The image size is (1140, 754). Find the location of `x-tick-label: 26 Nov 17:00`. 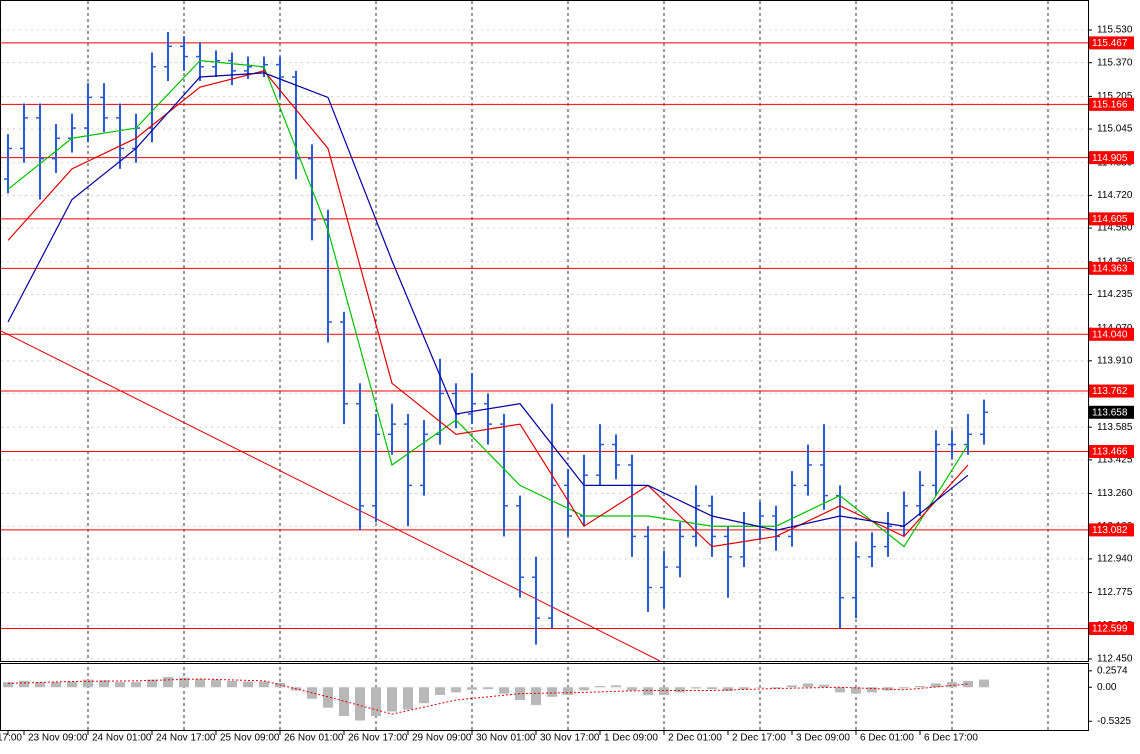

x-tick-label: 26 Nov 17:00 is located at coordinates (378, 738).